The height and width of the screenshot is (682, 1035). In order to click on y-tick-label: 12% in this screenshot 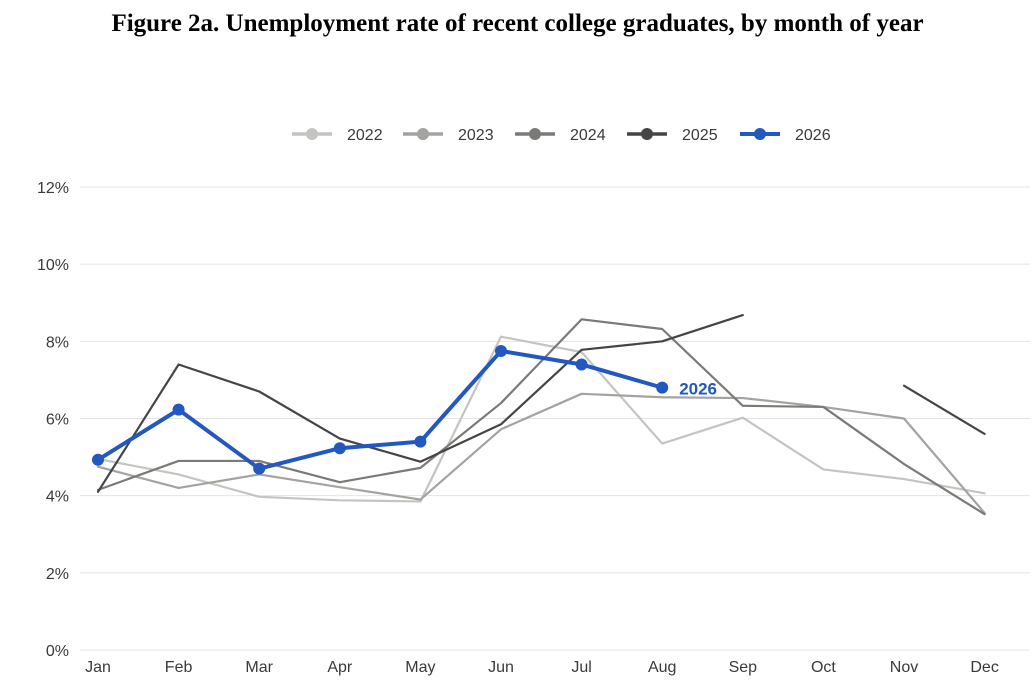, I will do `click(53, 188)`.